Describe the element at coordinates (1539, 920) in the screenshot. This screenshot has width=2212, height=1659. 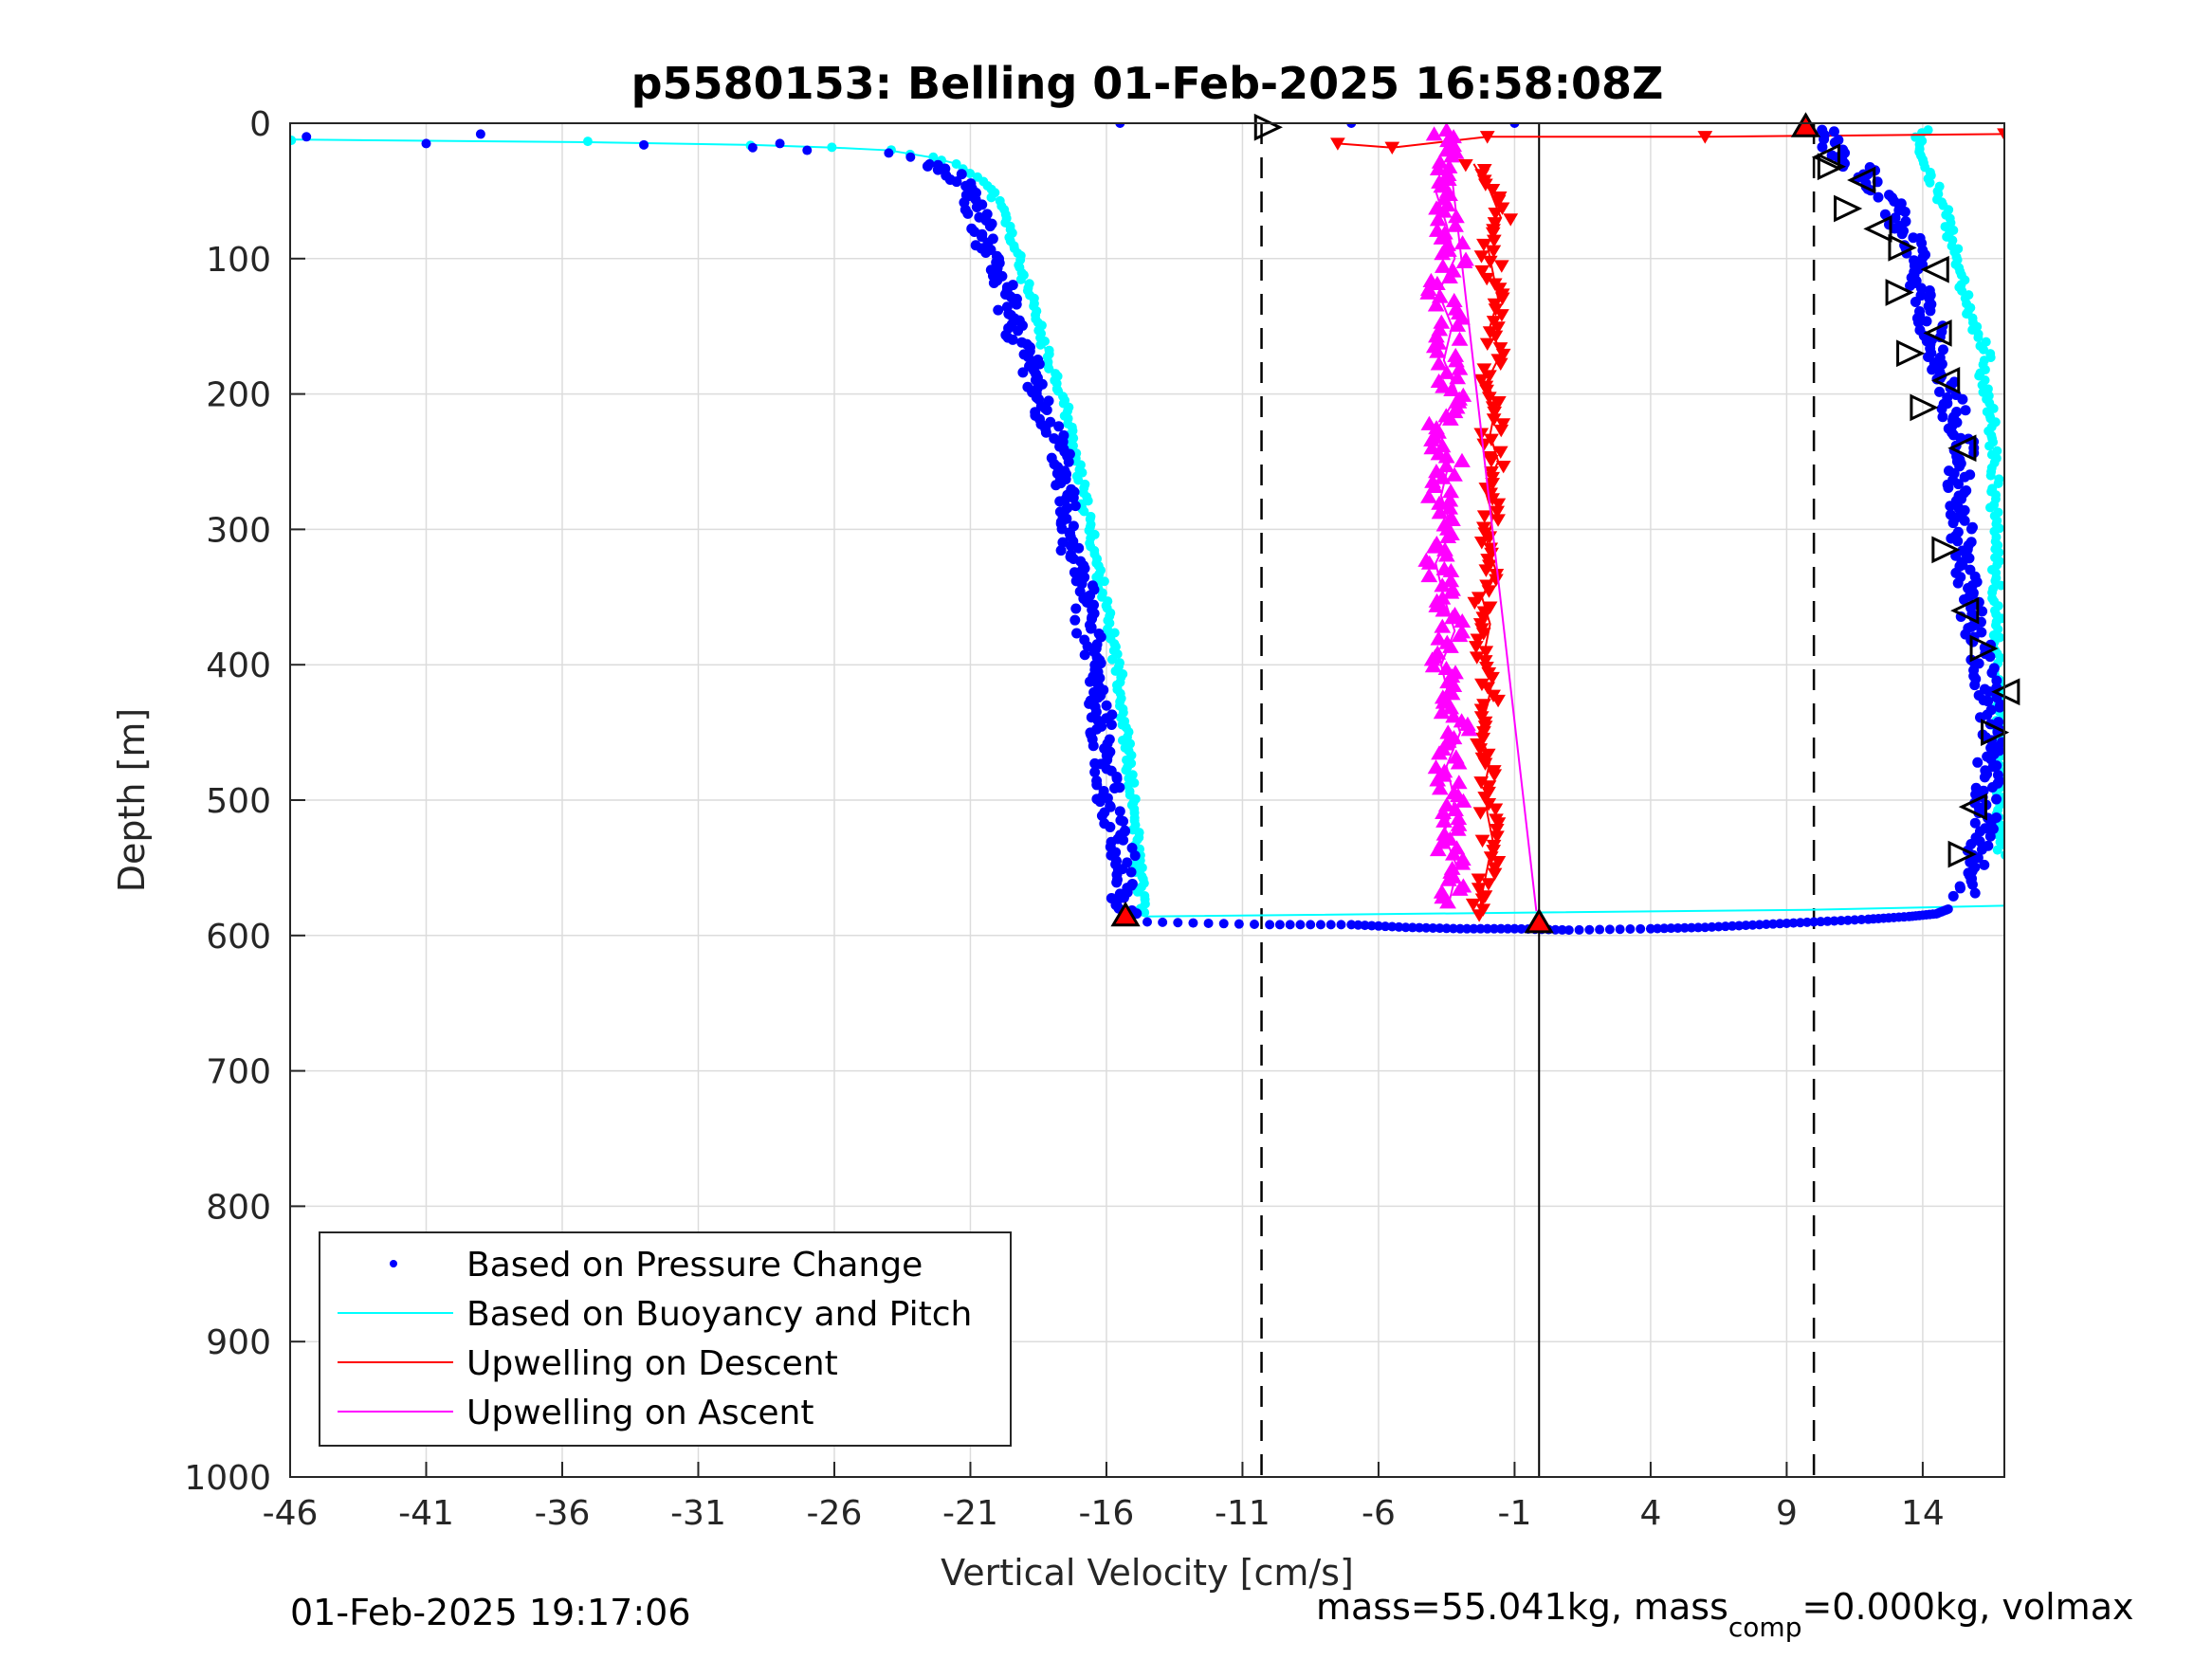
I see `red-triangle-marker` at that location.